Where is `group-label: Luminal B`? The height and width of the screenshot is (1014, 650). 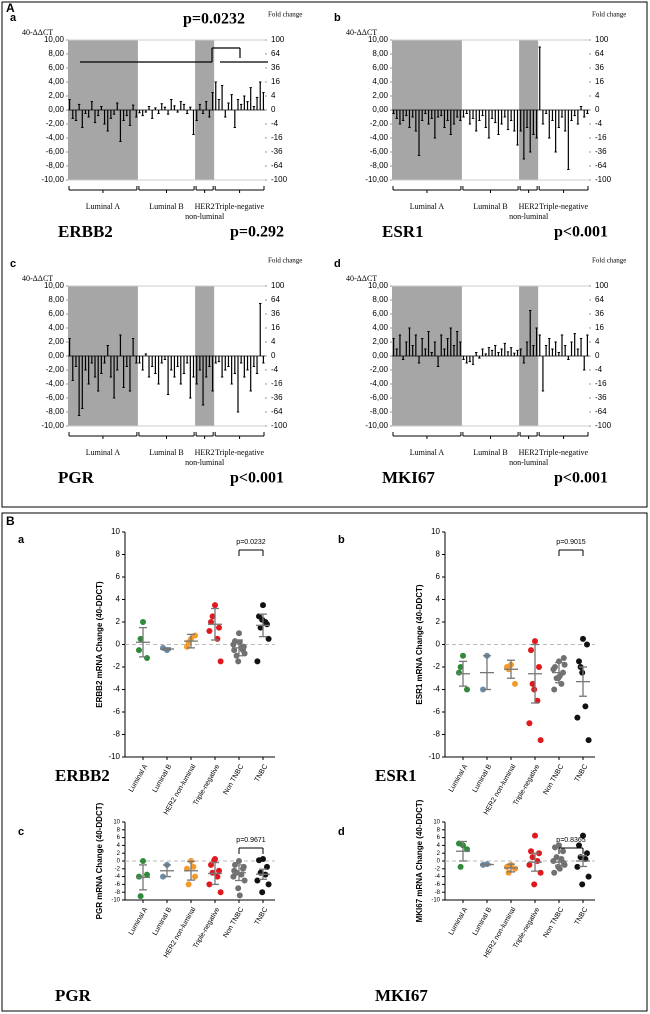 group-label: Luminal B is located at coordinates (490, 206).